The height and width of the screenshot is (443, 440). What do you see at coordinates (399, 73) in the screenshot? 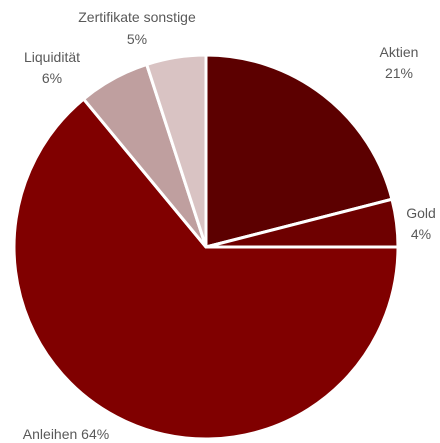
I see `label-aktien-value: 21%` at bounding box center [399, 73].